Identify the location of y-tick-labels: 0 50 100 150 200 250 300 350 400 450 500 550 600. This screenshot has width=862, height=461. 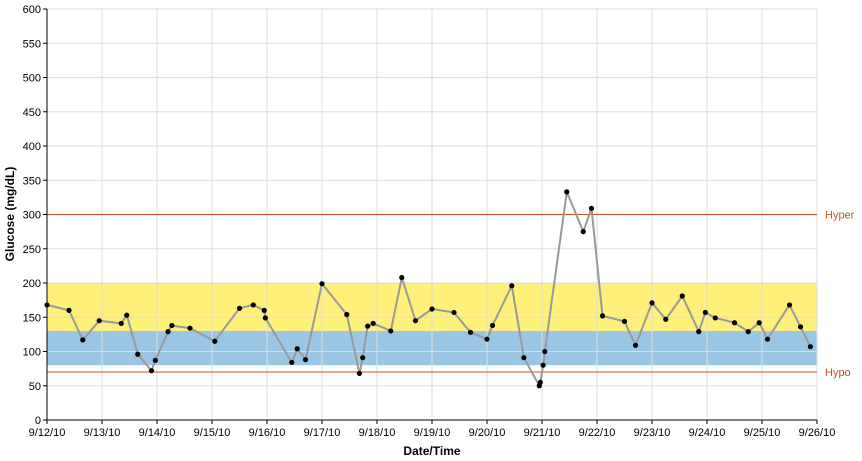
(35, 215).